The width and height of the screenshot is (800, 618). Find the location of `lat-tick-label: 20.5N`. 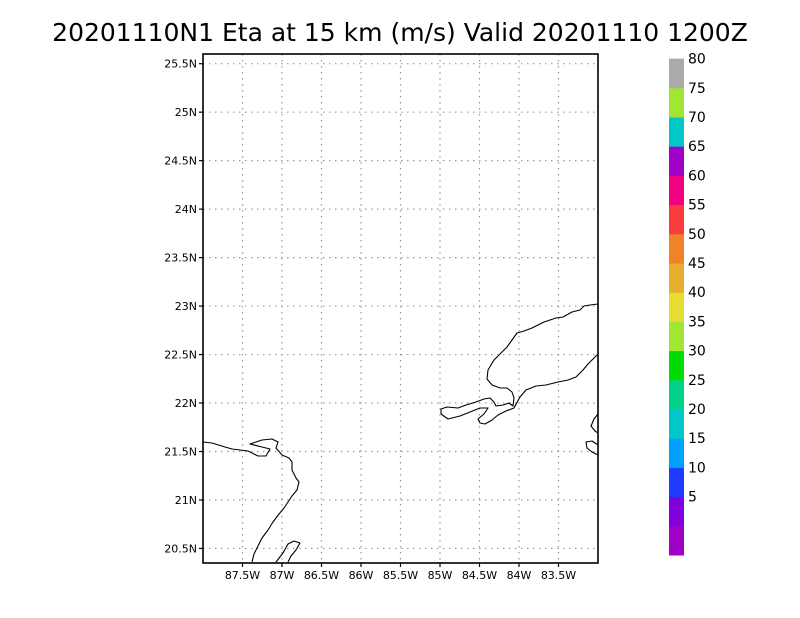

lat-tick-label: 20.5N is located at coordinates (180, 548).